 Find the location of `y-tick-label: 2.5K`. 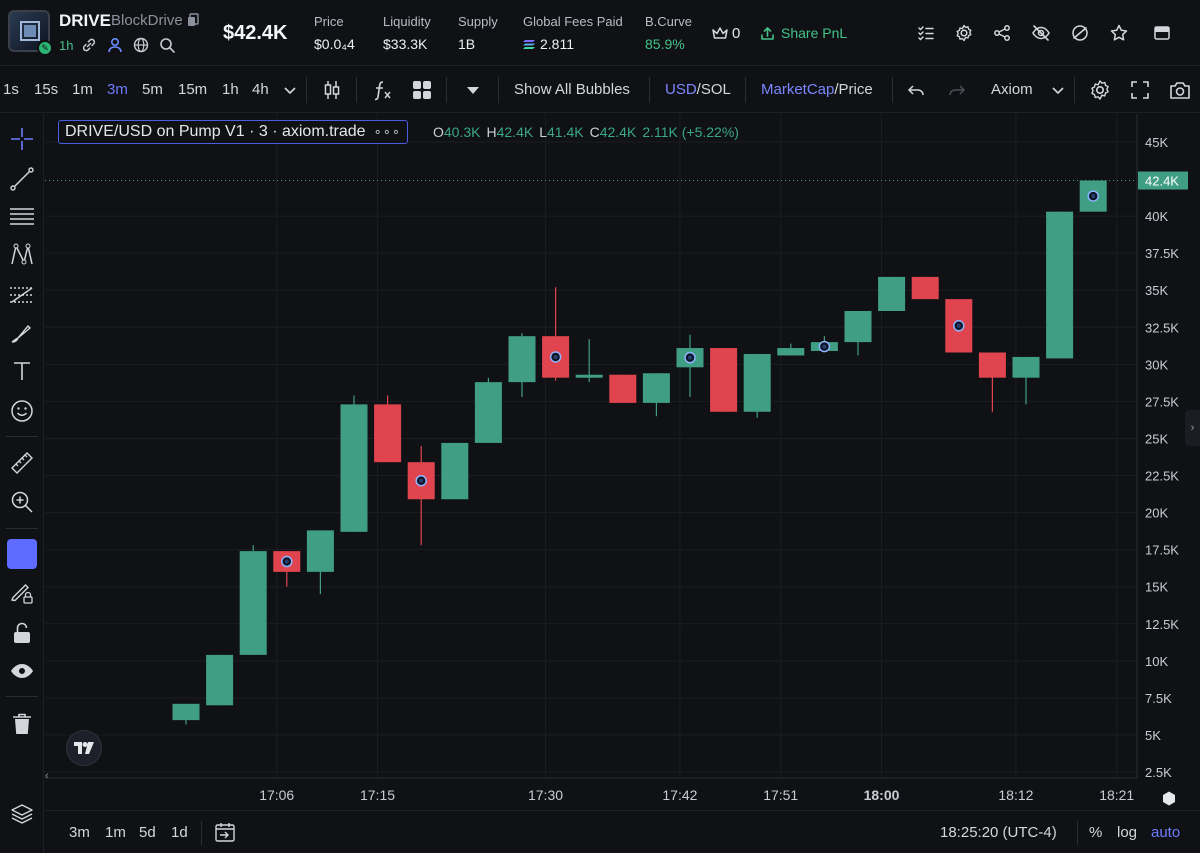

y-tick-label: 2.5K is located at coordinates (1158, 772).